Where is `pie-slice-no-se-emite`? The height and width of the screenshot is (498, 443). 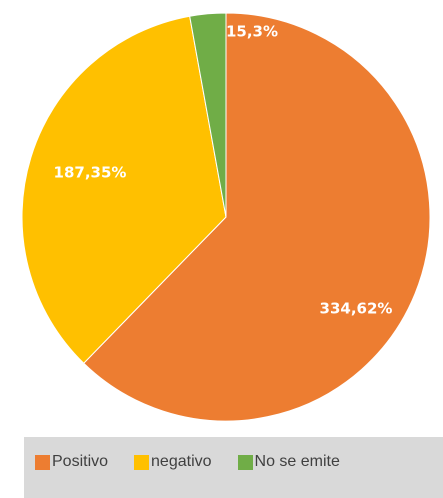
pie-slice-no-se-emite is located at coordinates (208, 115).